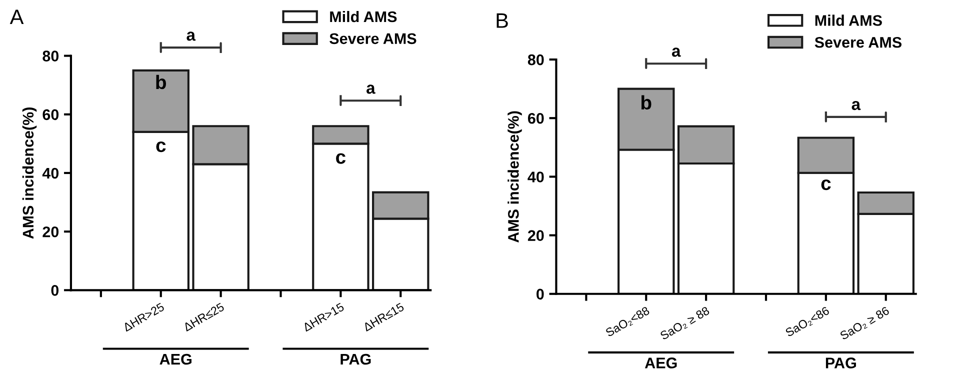 This screenshot has width=959, height=372. Describe the element at coordinates (864, 323) in the screenshot. I see `x-tick-label: SaO₂ ≥ 86` at that location.